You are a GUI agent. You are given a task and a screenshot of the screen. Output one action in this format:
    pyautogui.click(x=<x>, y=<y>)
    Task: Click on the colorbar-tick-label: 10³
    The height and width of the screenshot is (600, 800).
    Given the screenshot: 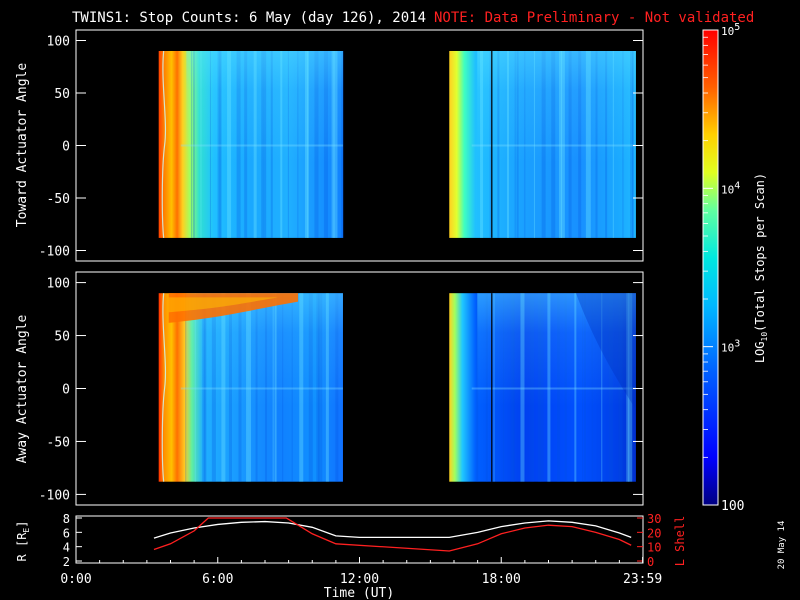 What is the action you would take?
    pyautogui.click(x=730, y=347)
    